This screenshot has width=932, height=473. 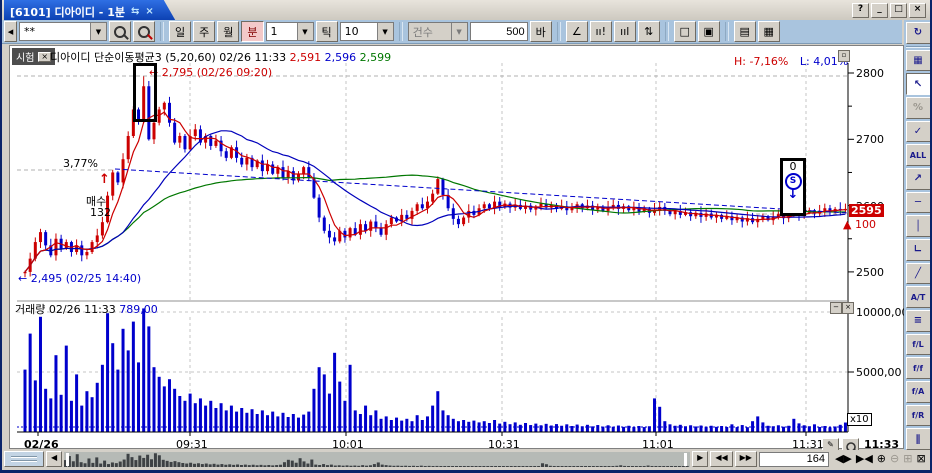 What do you see at coordinates (917, 273) in the screenshot?
I see `diagonal-line-icon: ╱` at bounding box center [917, 273].